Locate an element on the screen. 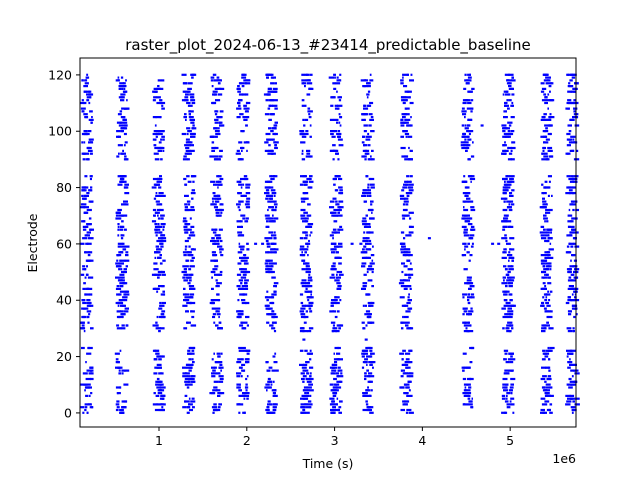  isolated-spike is located at coordinates (91, 142).